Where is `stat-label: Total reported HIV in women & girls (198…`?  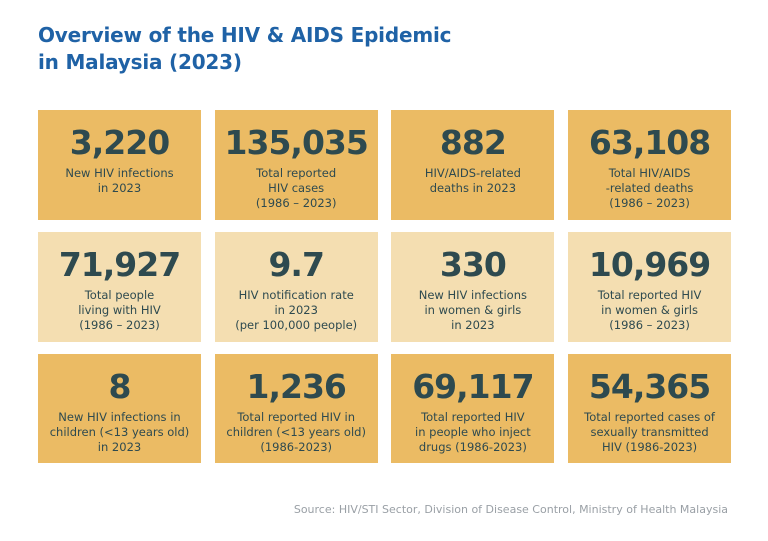 stat-label: Total reported HIV in women & girls (198… is located at coordinates (649, 310).